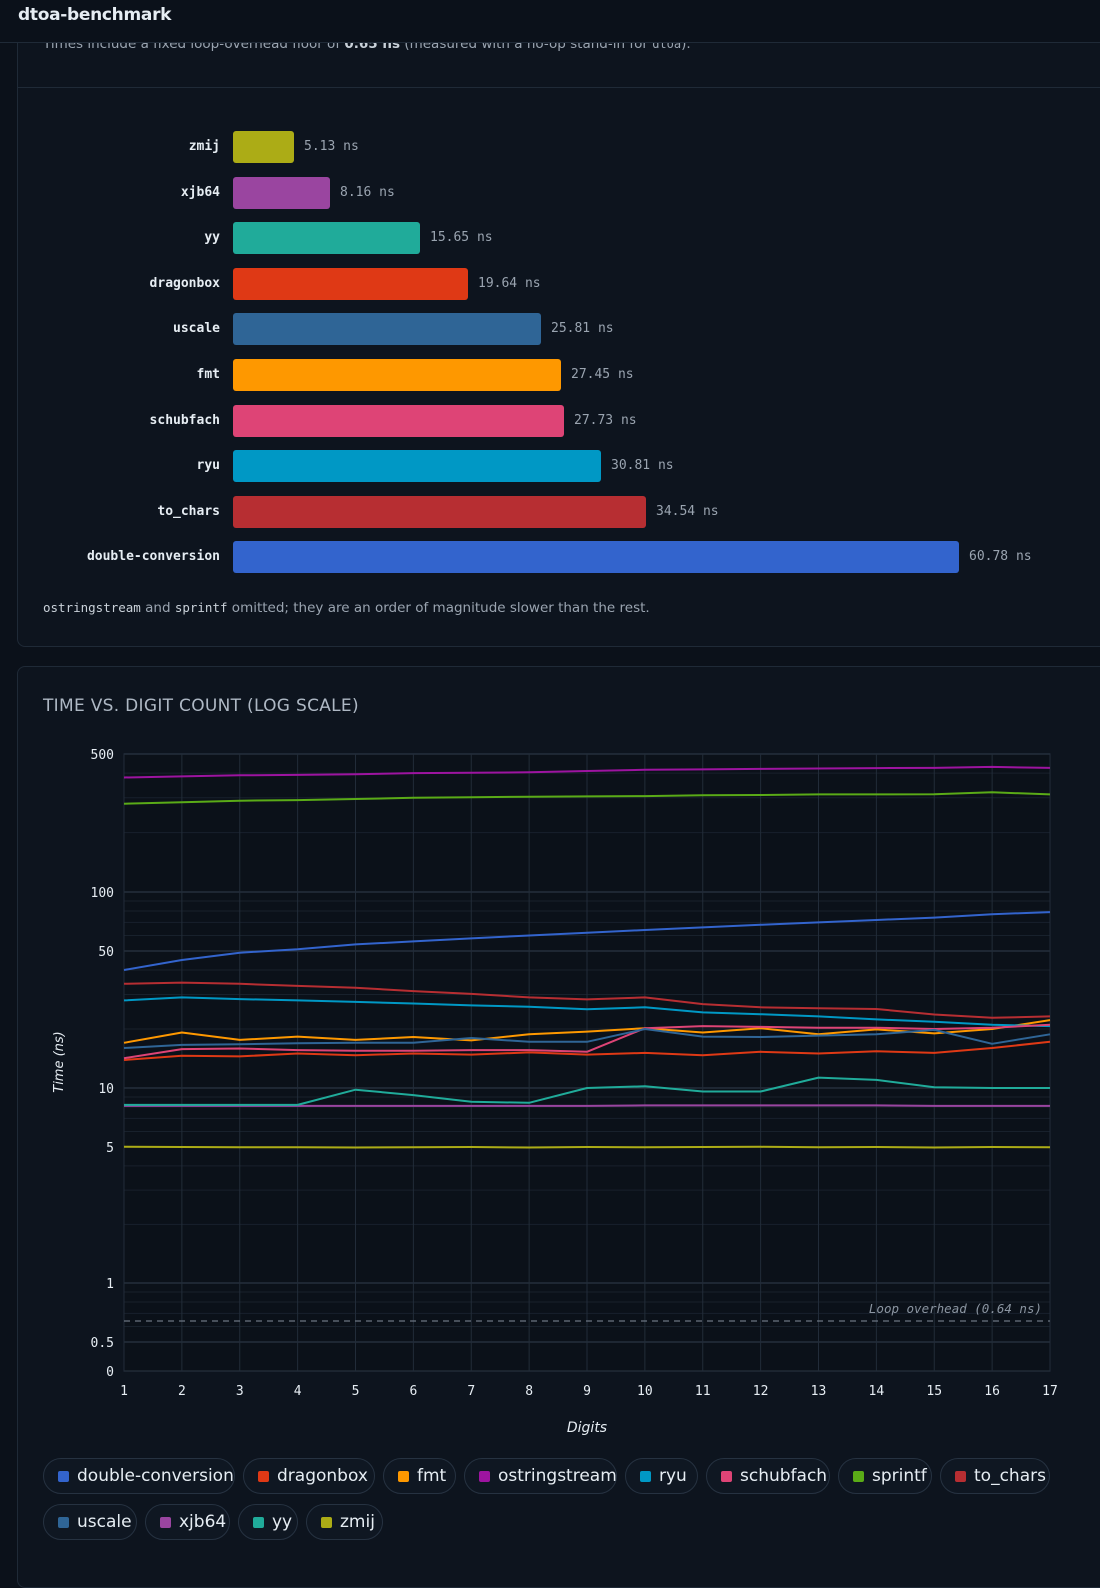 The width and height of the screenshot is (1100, 1588). Describe the element at coordinates (397, 375) in the screenshot. I see `bar-fmt` at that location.